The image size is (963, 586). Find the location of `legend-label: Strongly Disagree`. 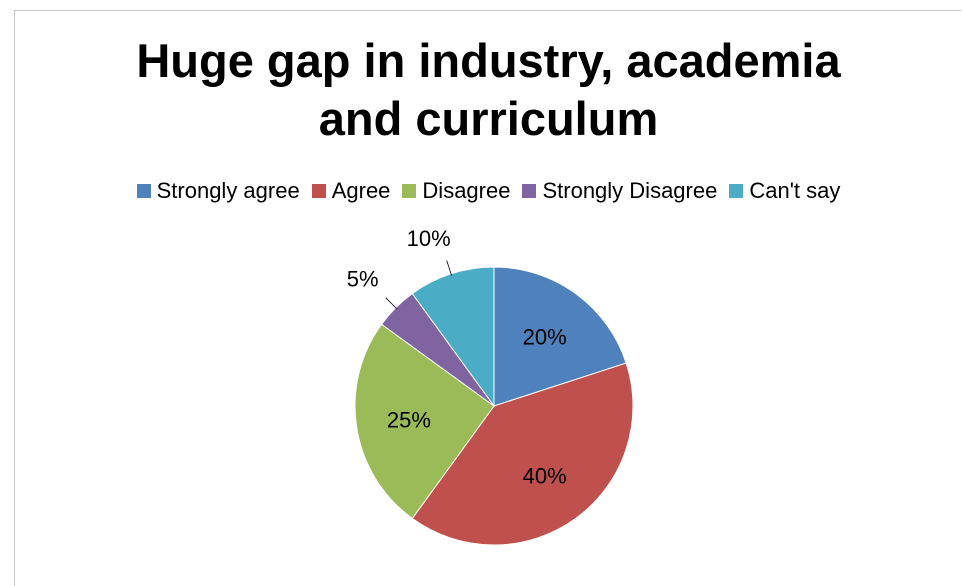

legend-label: Strongly Disagree is located at coordinates (630, 190).